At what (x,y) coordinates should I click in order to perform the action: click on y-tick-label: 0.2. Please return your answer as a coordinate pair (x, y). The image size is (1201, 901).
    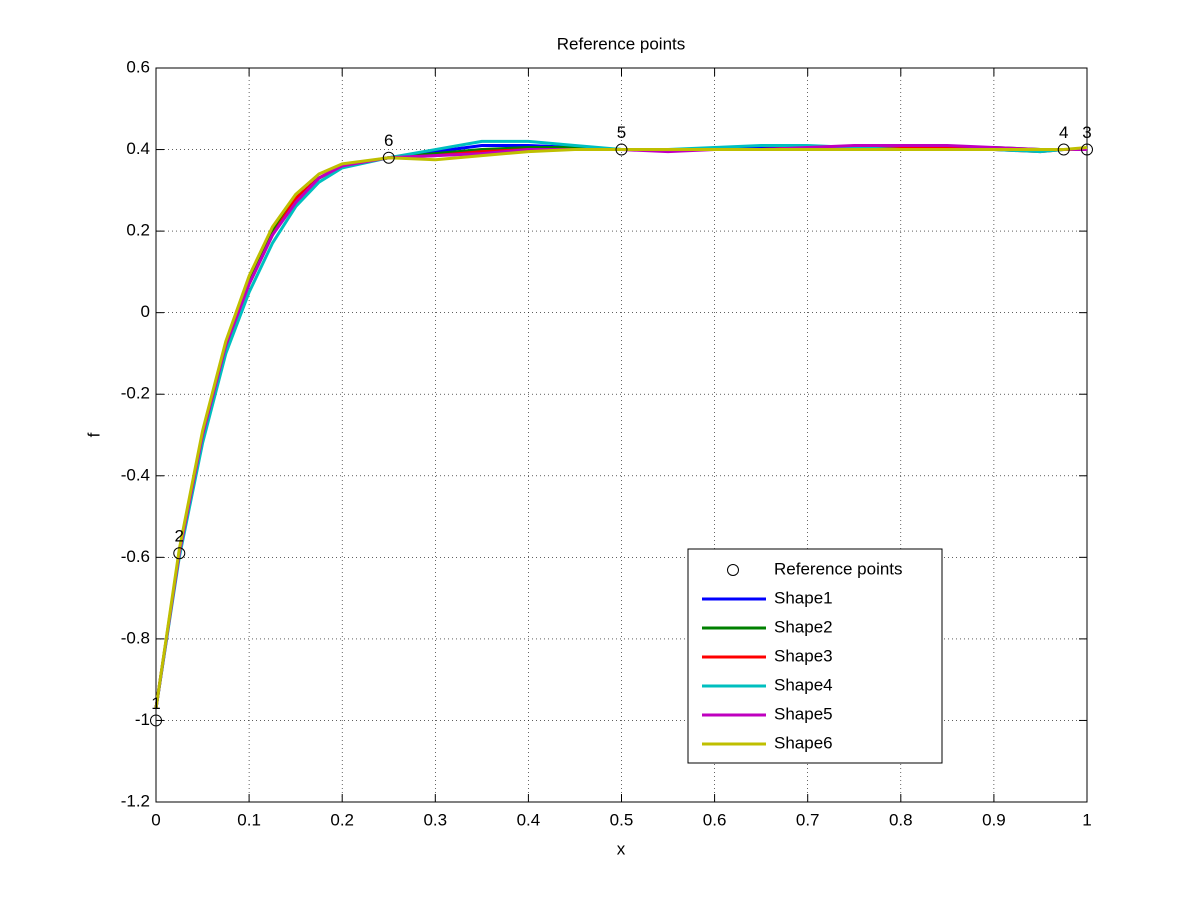
    Looking at the image, I should click on (138, 230).